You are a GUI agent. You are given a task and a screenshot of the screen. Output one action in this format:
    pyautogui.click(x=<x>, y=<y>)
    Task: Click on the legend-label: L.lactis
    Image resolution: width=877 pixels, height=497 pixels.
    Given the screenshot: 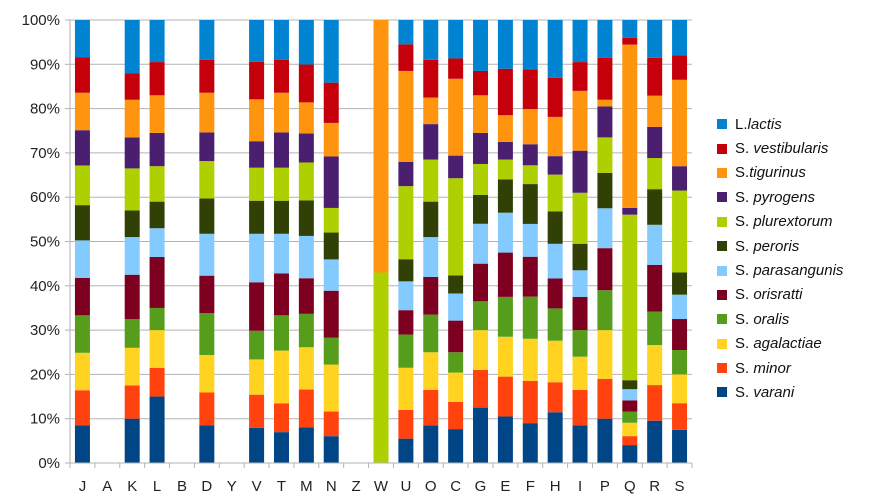 What is the action you would take?
    pyautogui.click(x=758, y=124)
    